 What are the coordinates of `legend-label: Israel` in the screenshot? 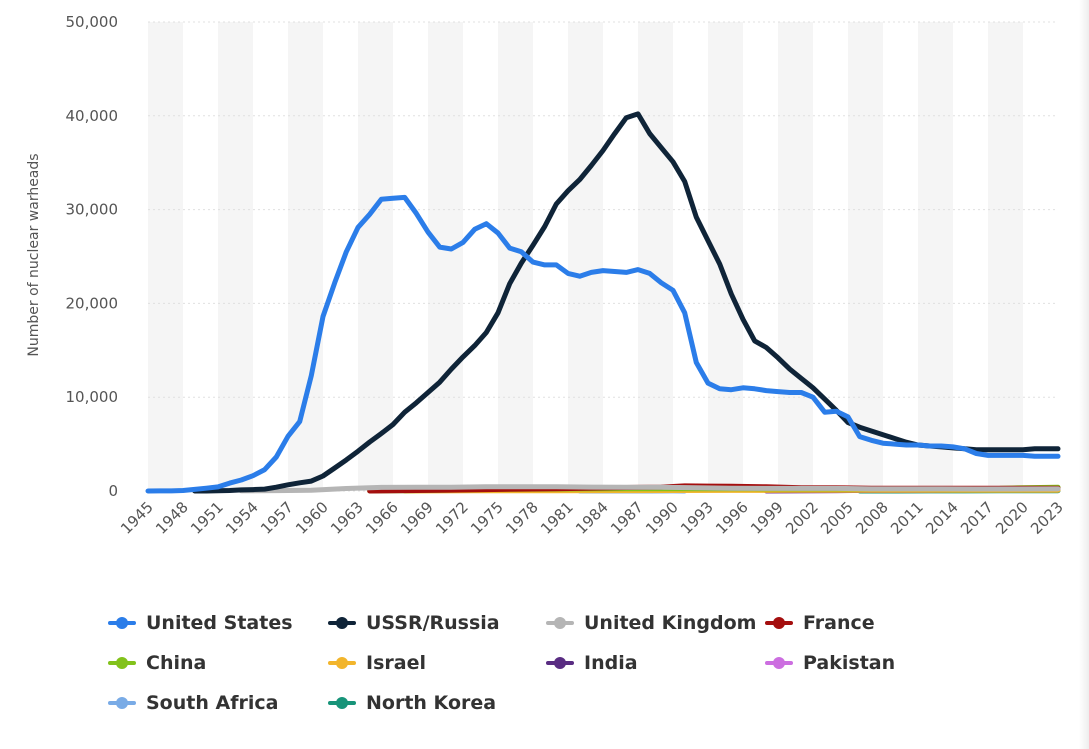 It's located at (396, 663).